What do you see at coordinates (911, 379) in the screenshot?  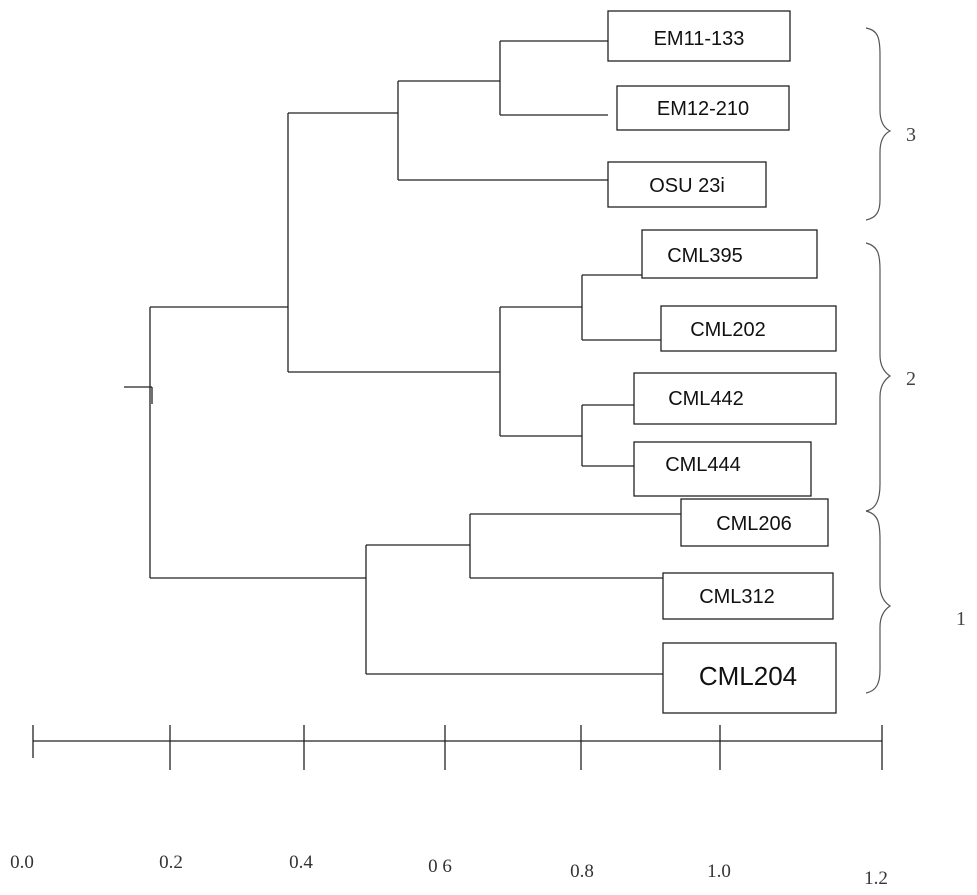 I see `cluster-label-2: 2` at bounding box center [911, 379].